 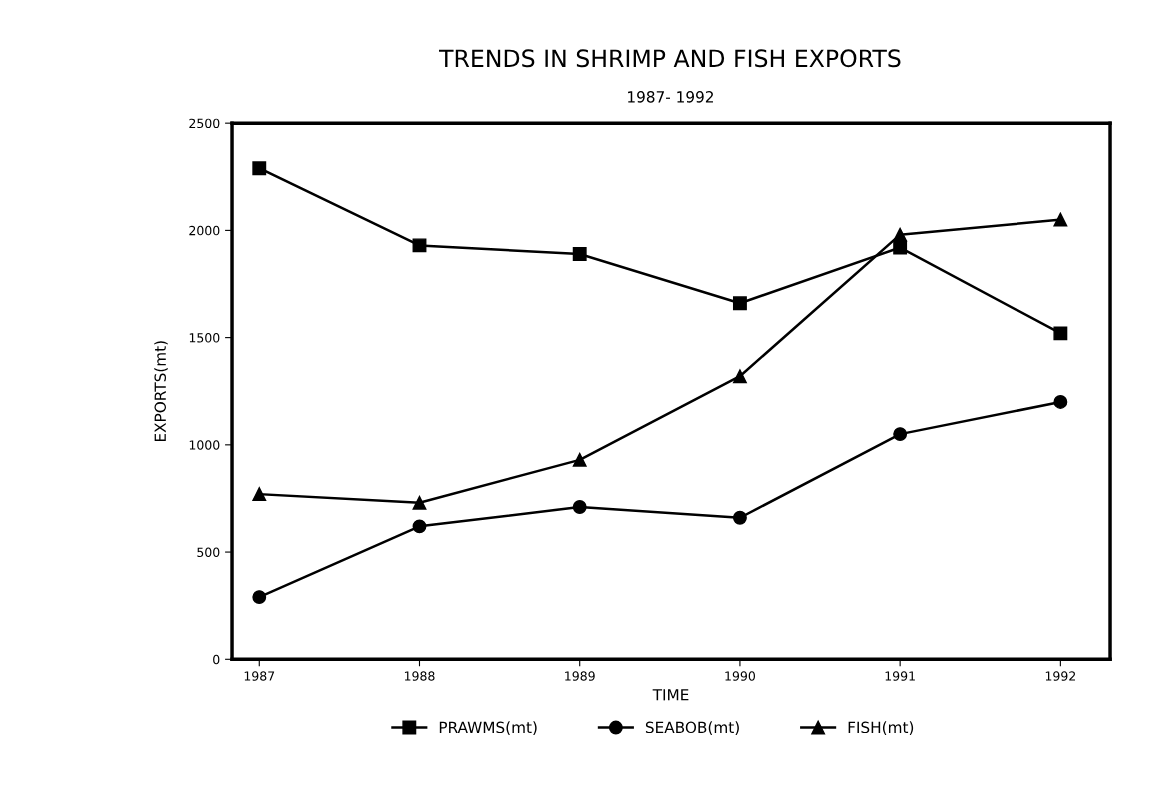 I want to click on x-axis-title: TIME, so click(x=670, y=695).